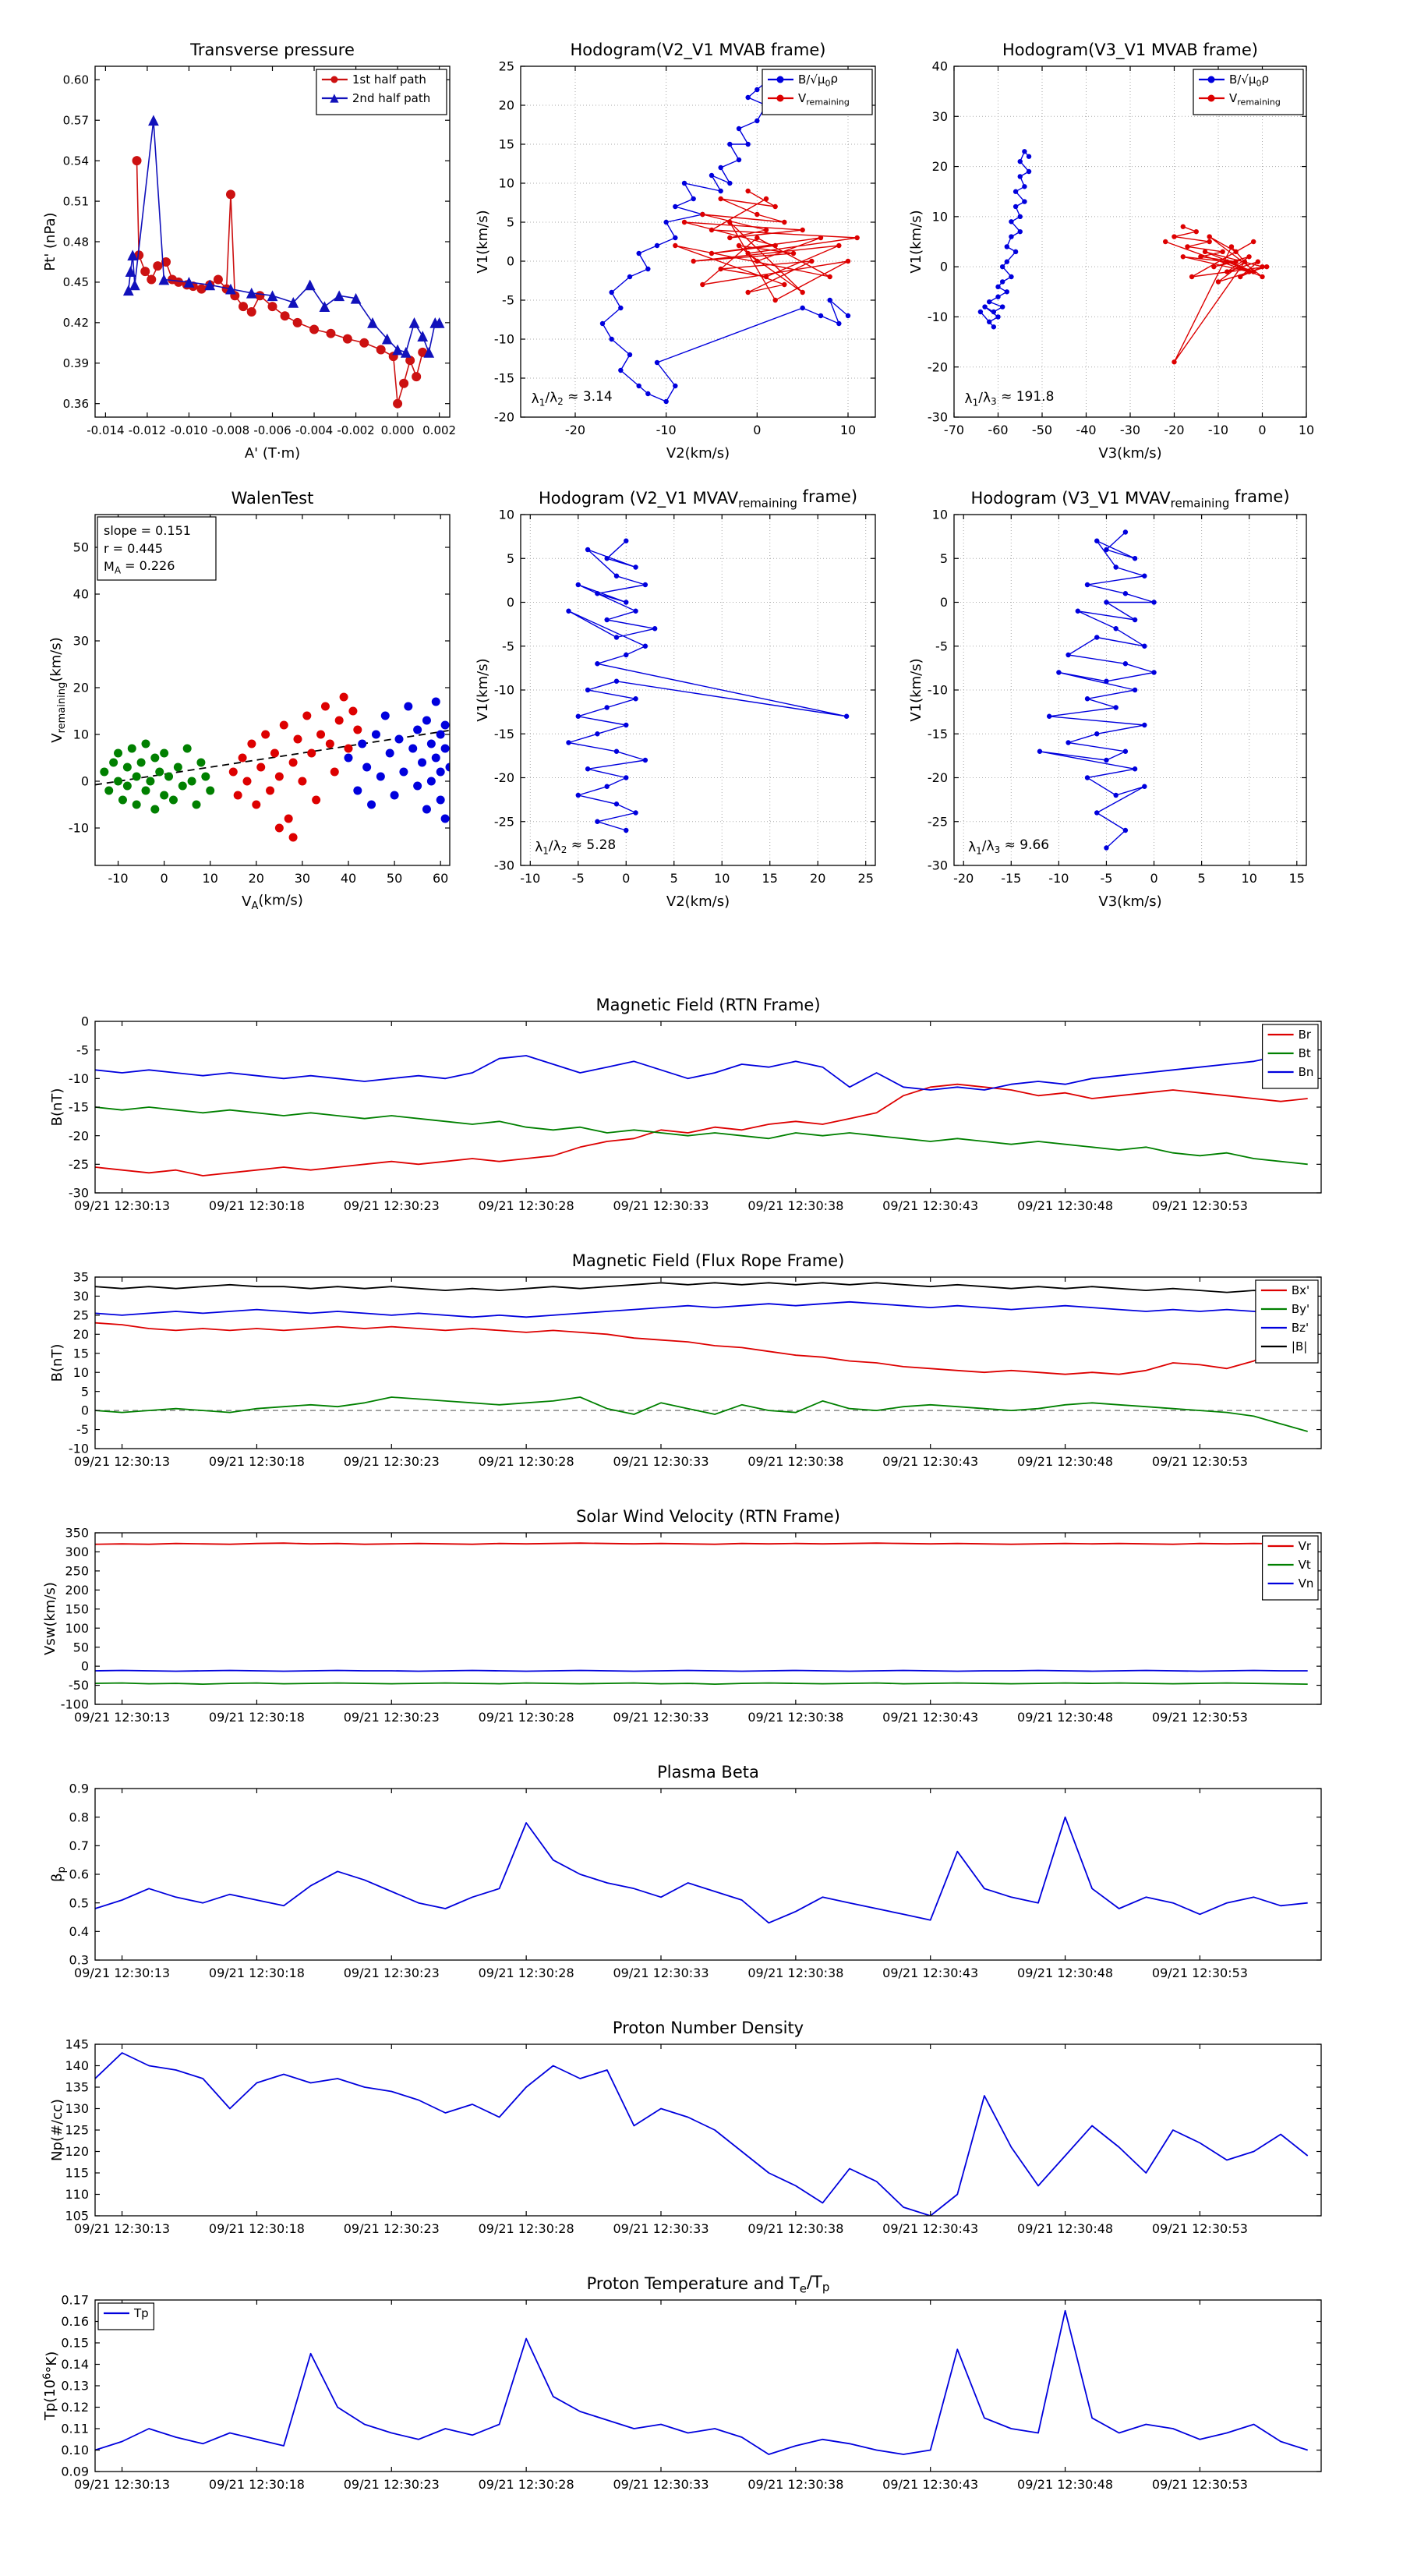 This screenshot has width=1403, height=2576. Describe the element at coordinates (661, 1717) in the screenshot. I see `x-tick-label: 09/21 12:30:33` at that location.